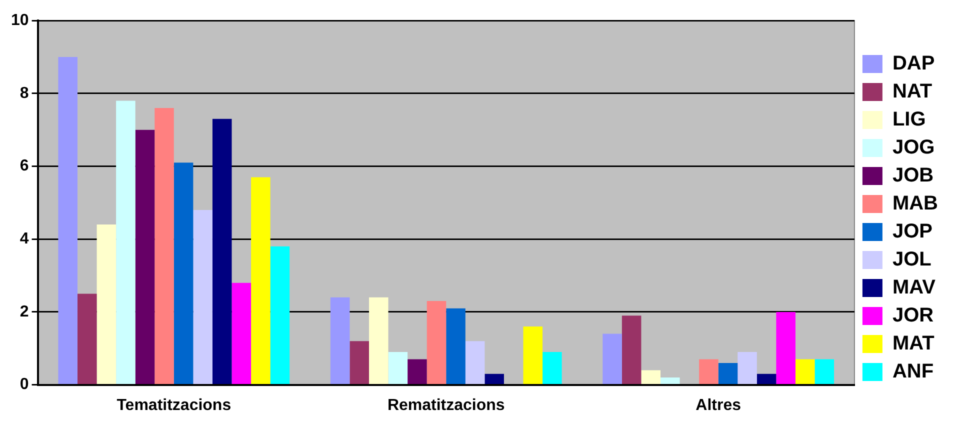 The image size is (966, 427). What do you see at coordinates (24, 311) in the screenshot?
I see `y-tick-label: 2` at bounding box center [24, 311].